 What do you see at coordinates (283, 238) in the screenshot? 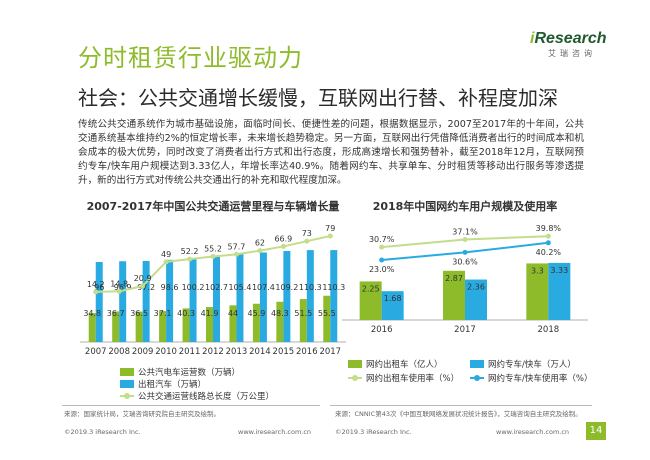
I see `label-route-2015: 66.9` at bounding box center [283, 238].